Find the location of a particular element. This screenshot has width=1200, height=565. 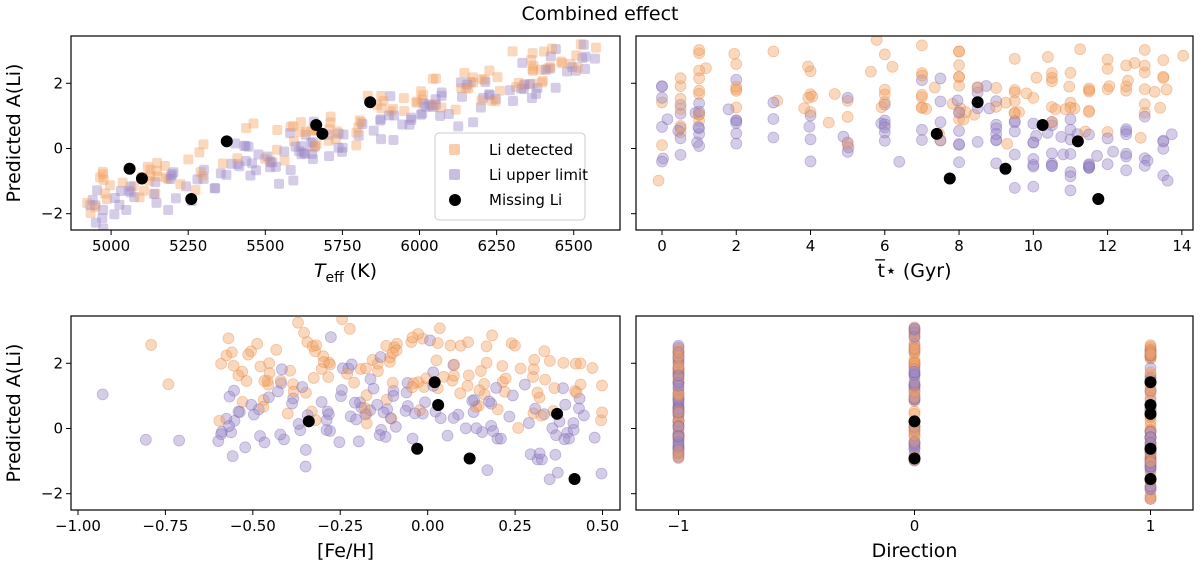

x-tick-label: −0.50 is located at coordinates (253, 526).